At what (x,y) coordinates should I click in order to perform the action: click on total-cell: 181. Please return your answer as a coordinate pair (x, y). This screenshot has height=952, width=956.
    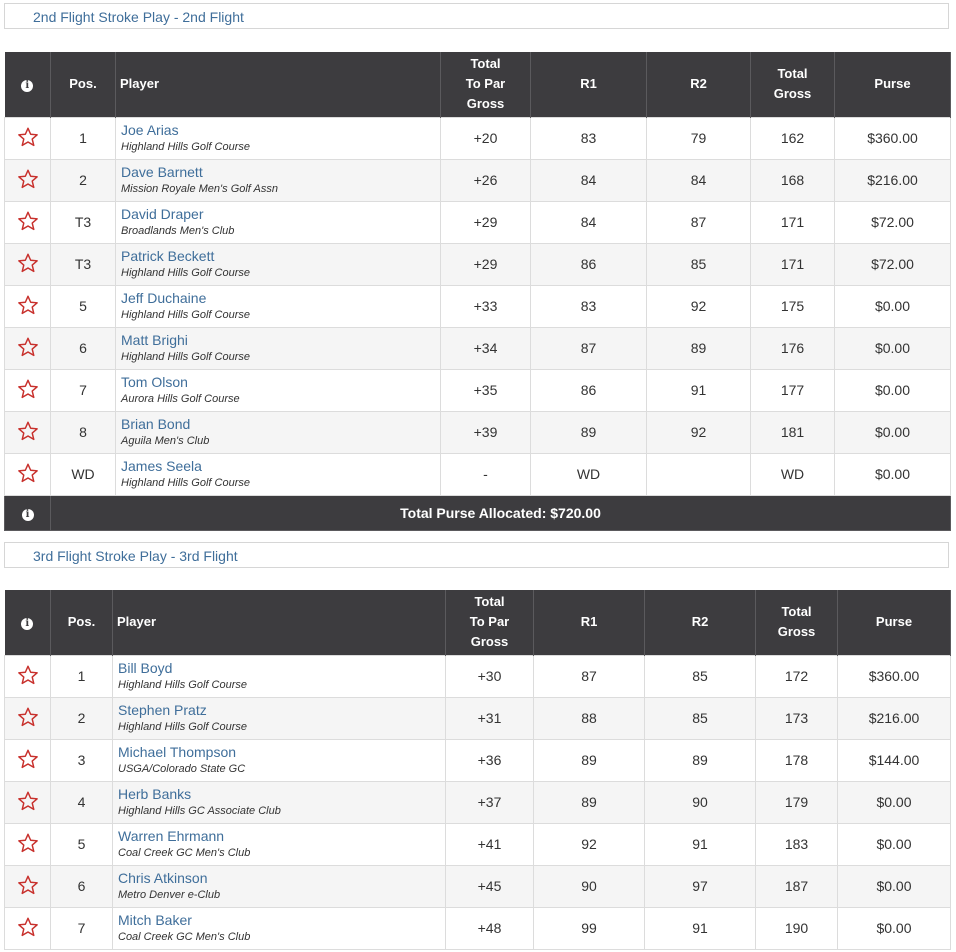
    Looking at the image, I should click on (792, 432).